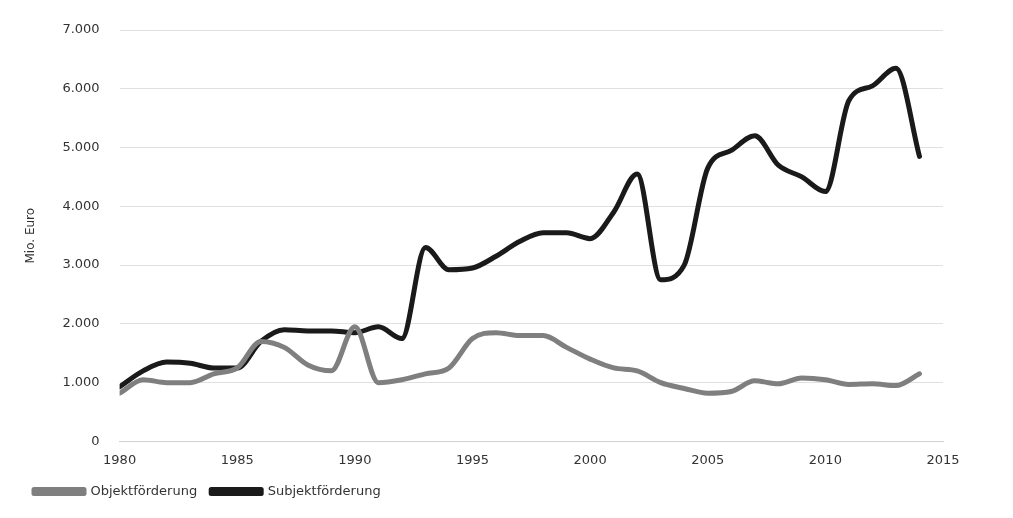 This screenshot has height=518, width=1013. I want to click on x-tick-label: 1980, so click(120, 459).